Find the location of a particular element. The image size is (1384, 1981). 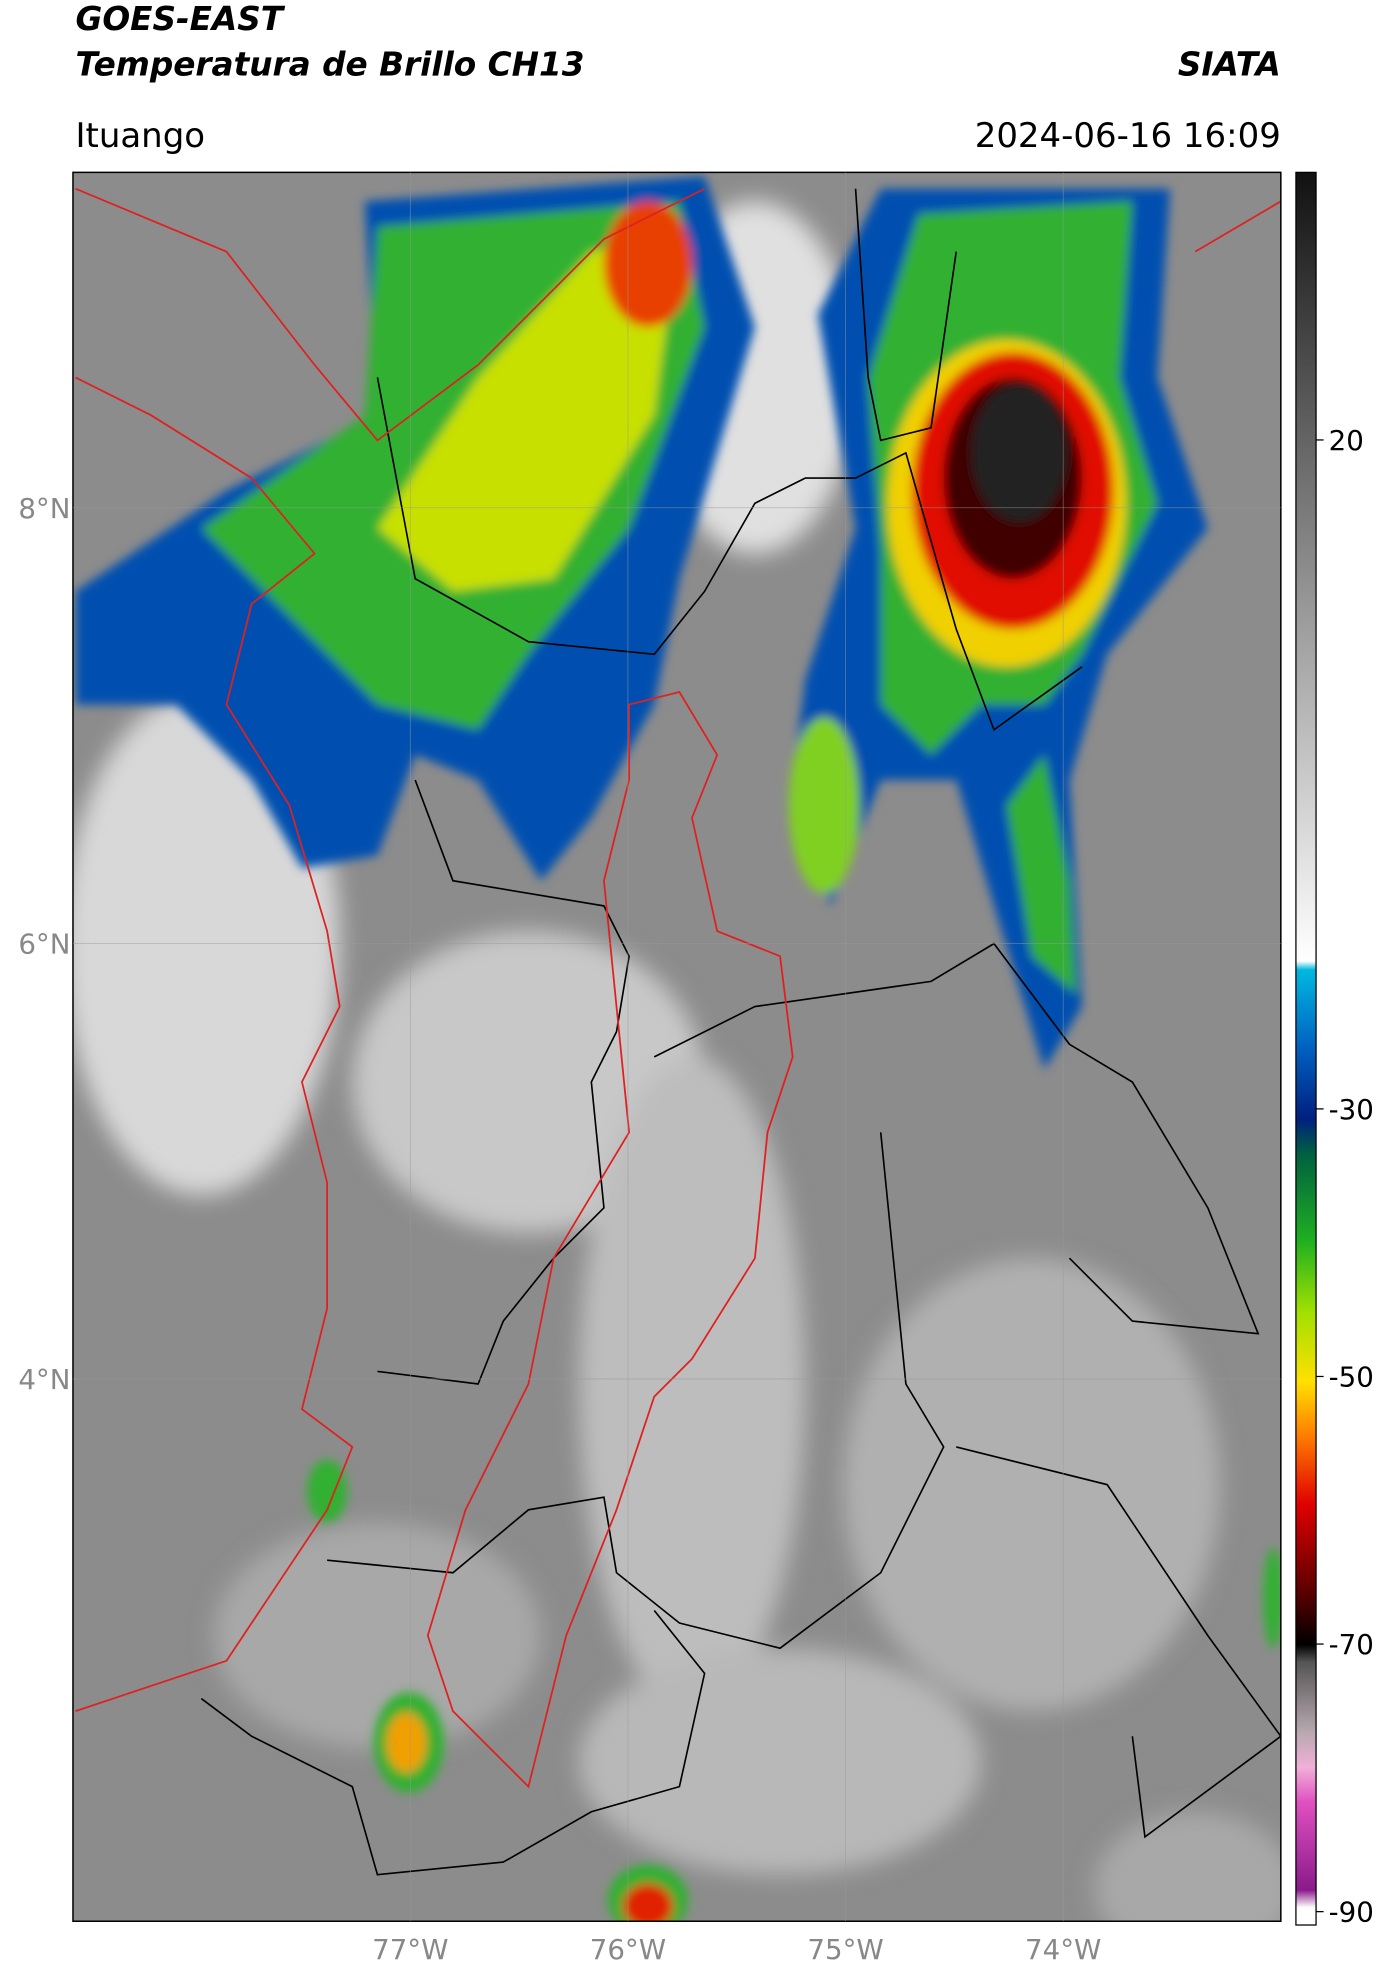

subtitle: Temperatura de Brillo CH13 is located at coordinates (329, 64).